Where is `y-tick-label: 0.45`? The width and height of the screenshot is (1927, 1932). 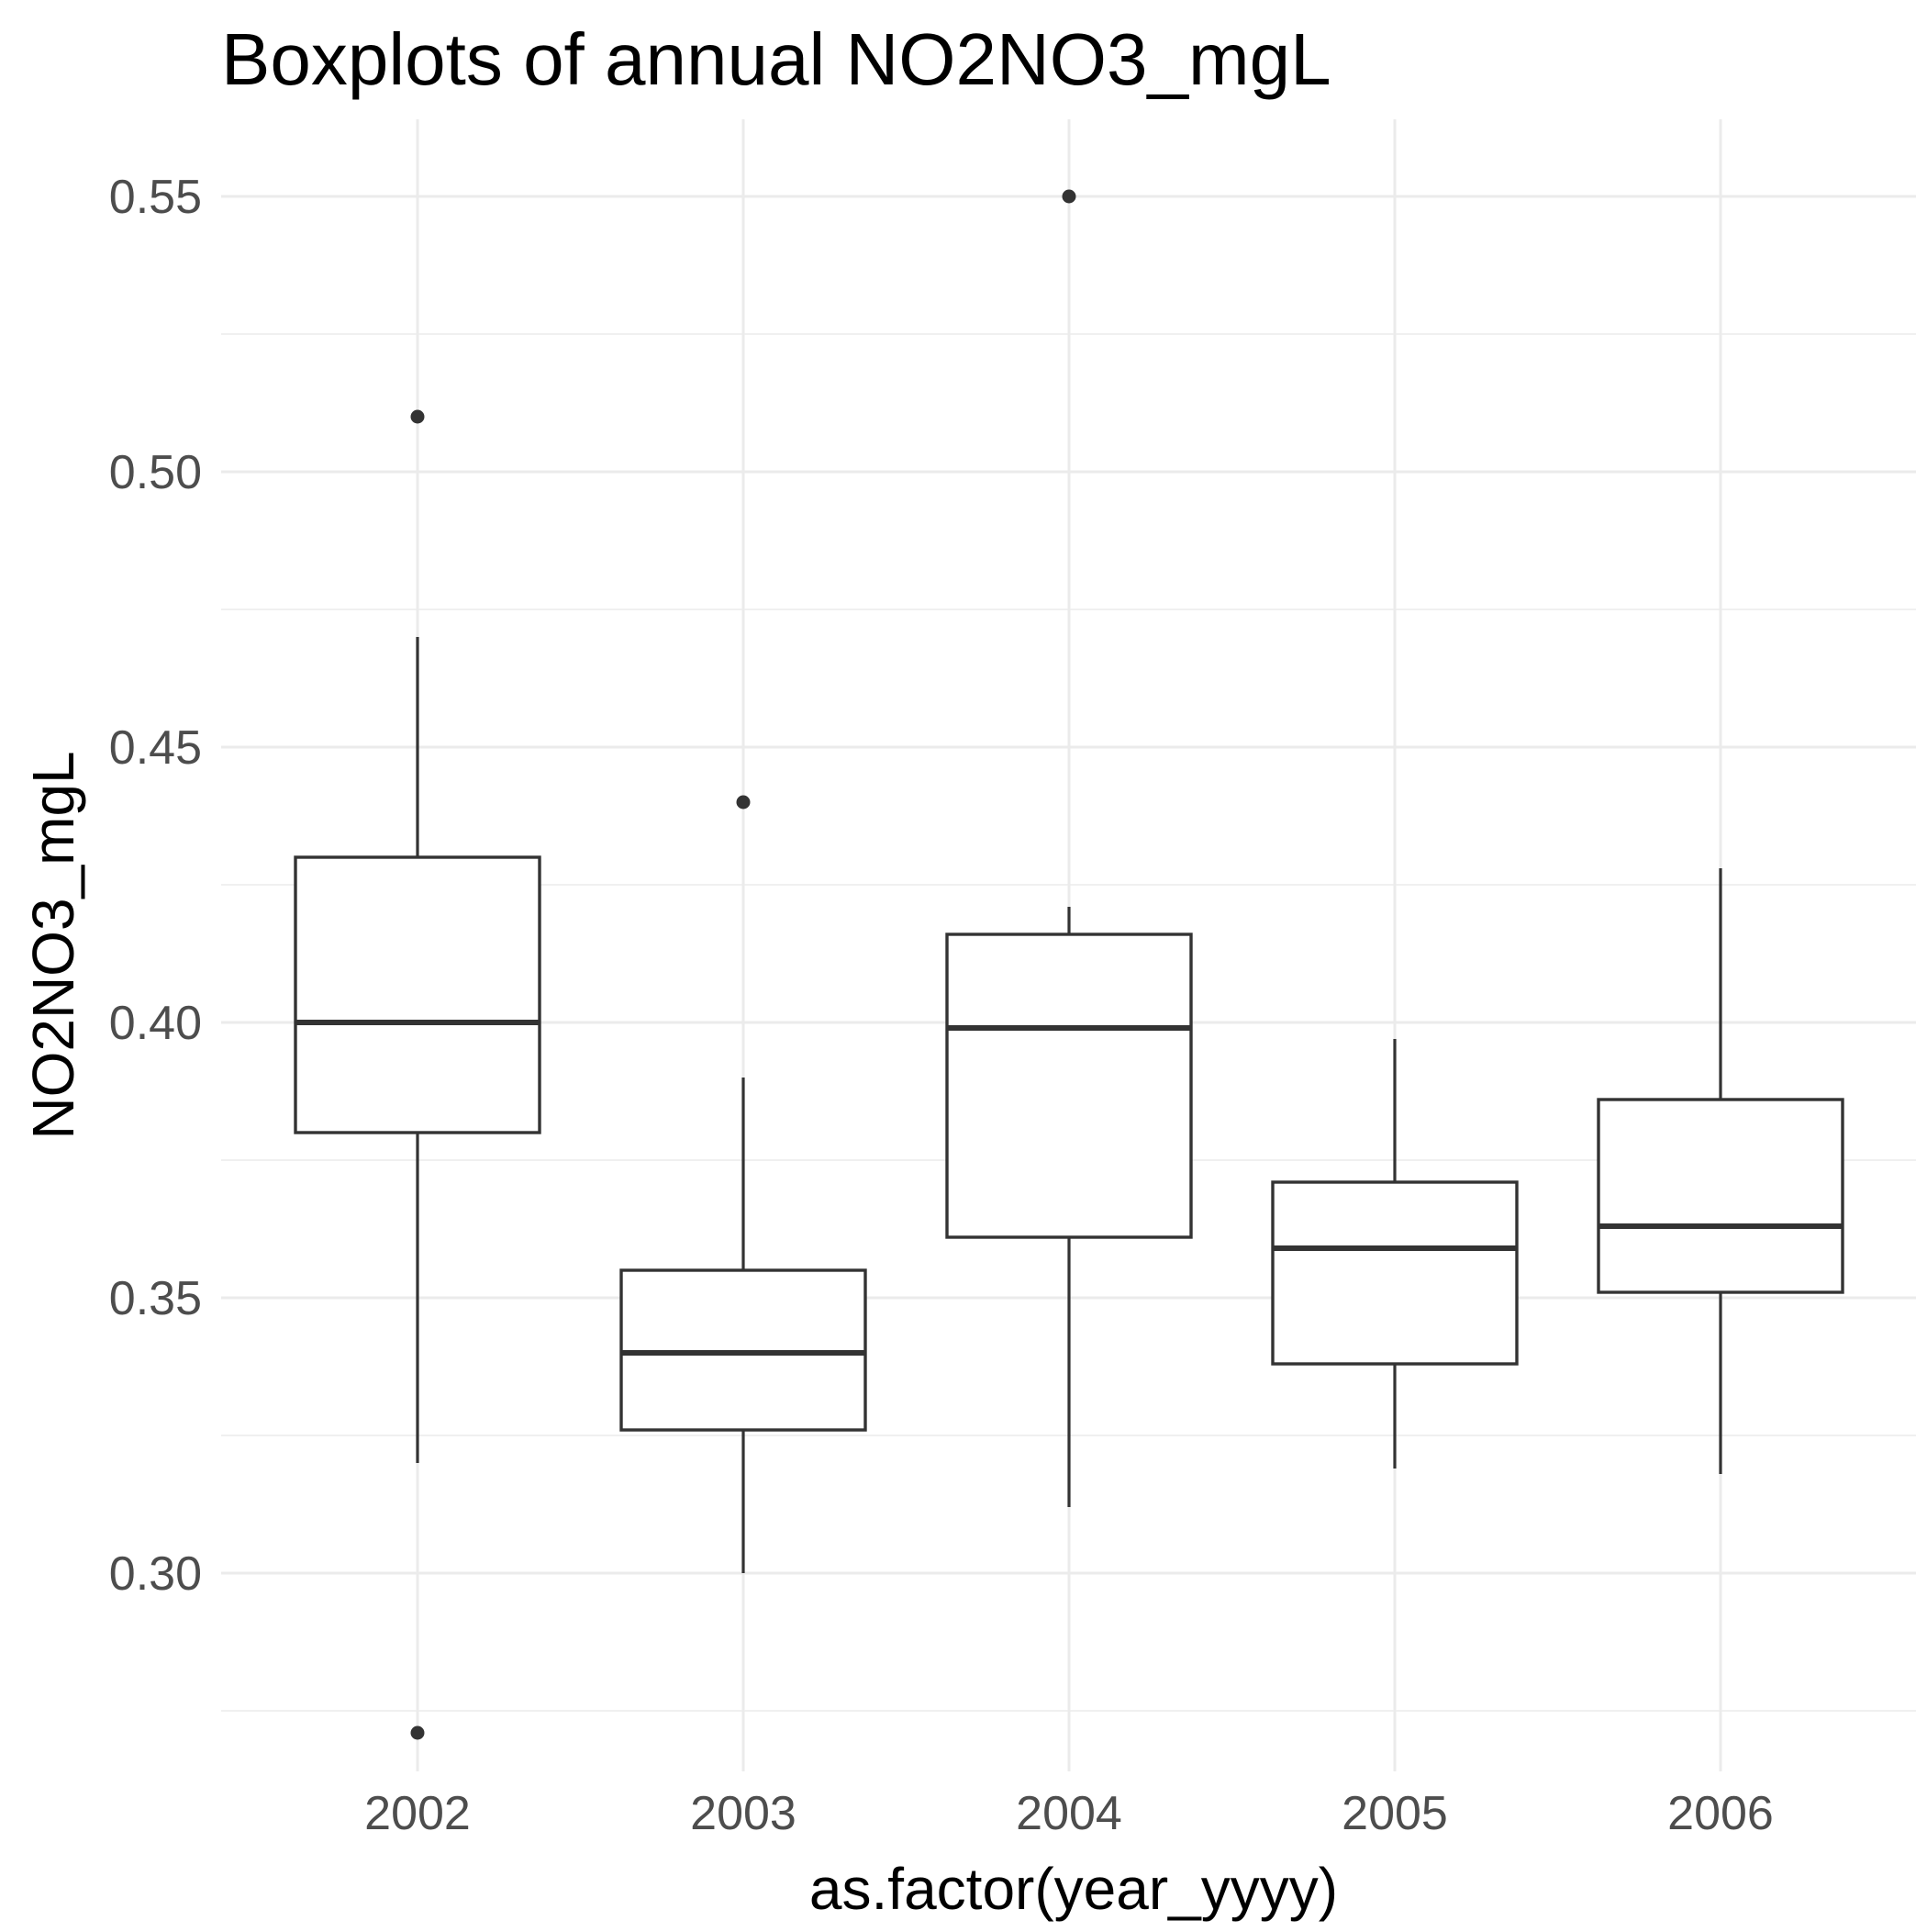
y-tick-label: 0.45 is located at coordinates (155, 748).